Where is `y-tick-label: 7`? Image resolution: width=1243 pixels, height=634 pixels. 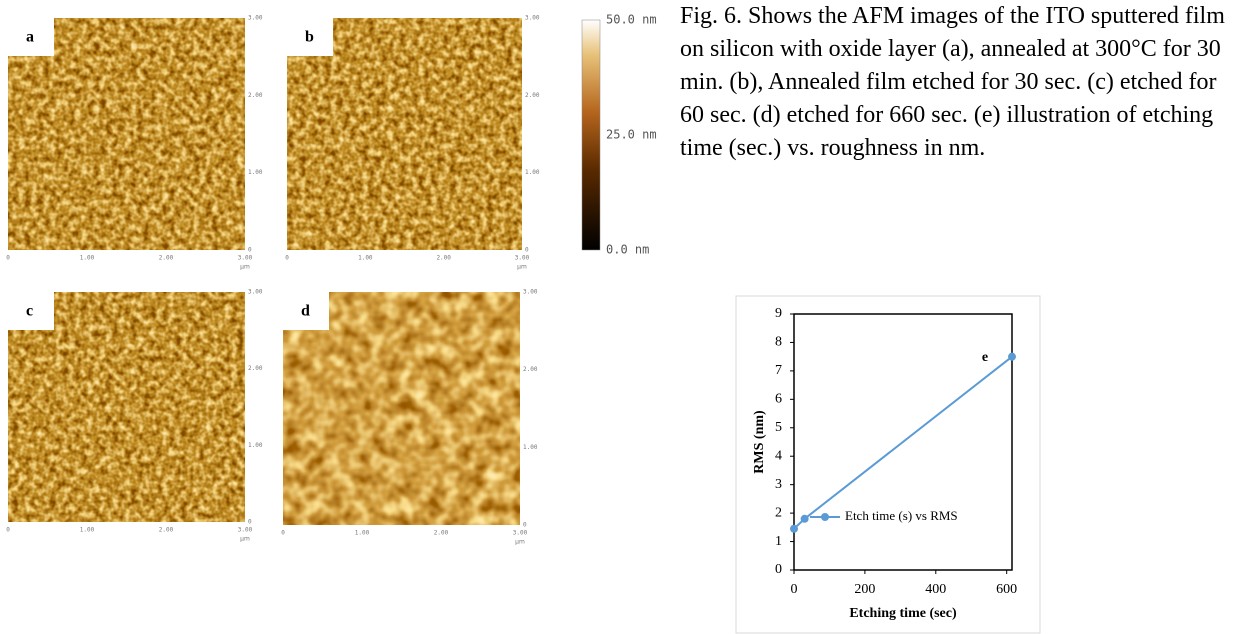 y-tick-label: 7 is located at coordinates (778, 370).